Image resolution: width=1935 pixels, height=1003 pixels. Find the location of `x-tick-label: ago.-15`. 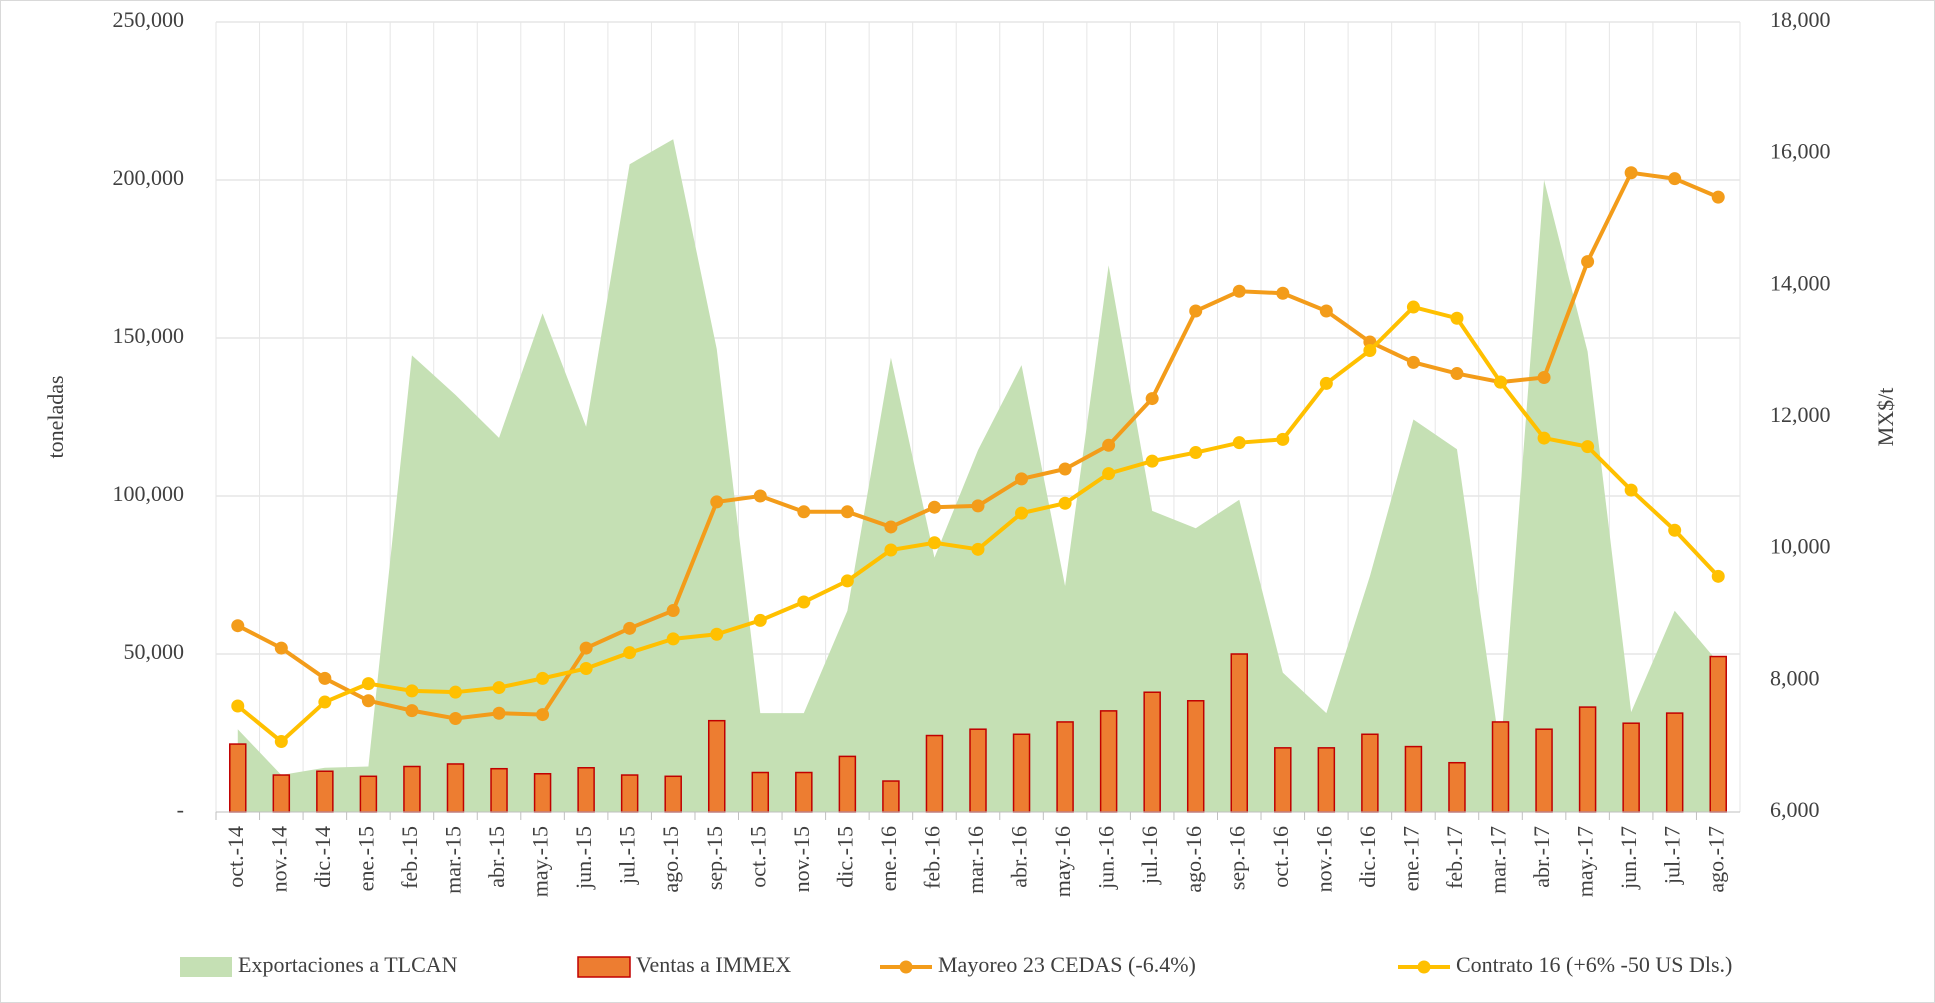

x-tick-label: ago.-15 is located at coordinates (670, 859).